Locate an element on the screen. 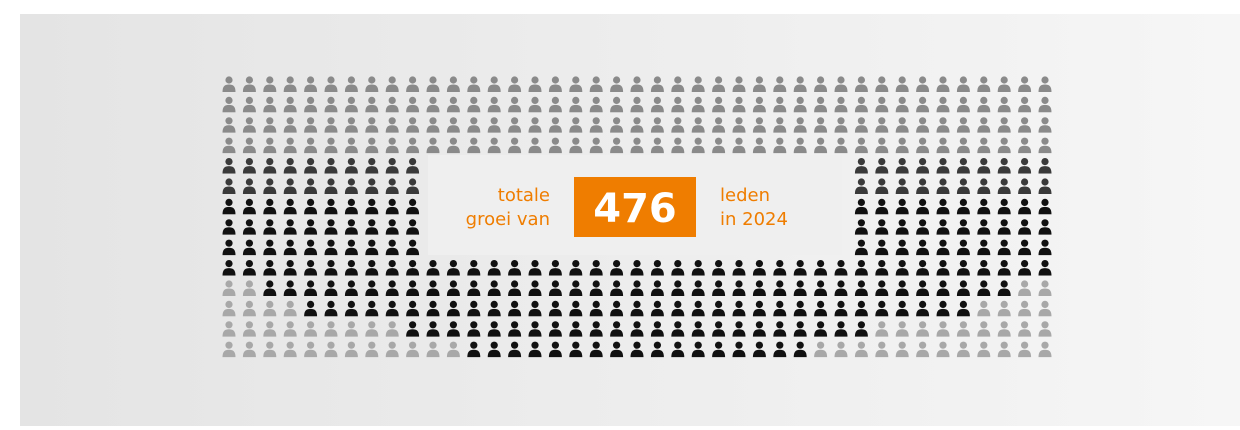  number: 476 is located at coordinates (635, 209).